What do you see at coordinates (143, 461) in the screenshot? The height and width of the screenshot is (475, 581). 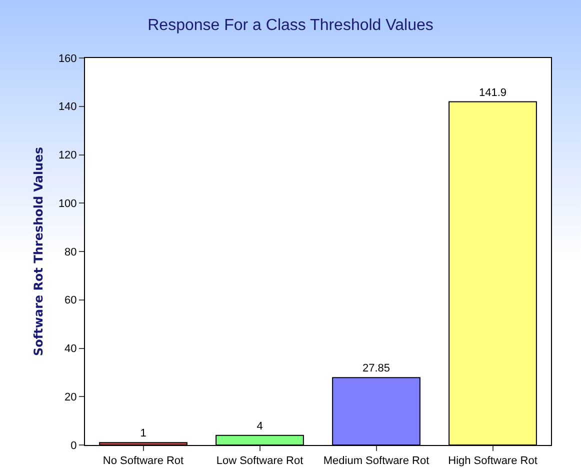 I see `x-tick-label: No Software Rot` at bounding box center [143, 461].